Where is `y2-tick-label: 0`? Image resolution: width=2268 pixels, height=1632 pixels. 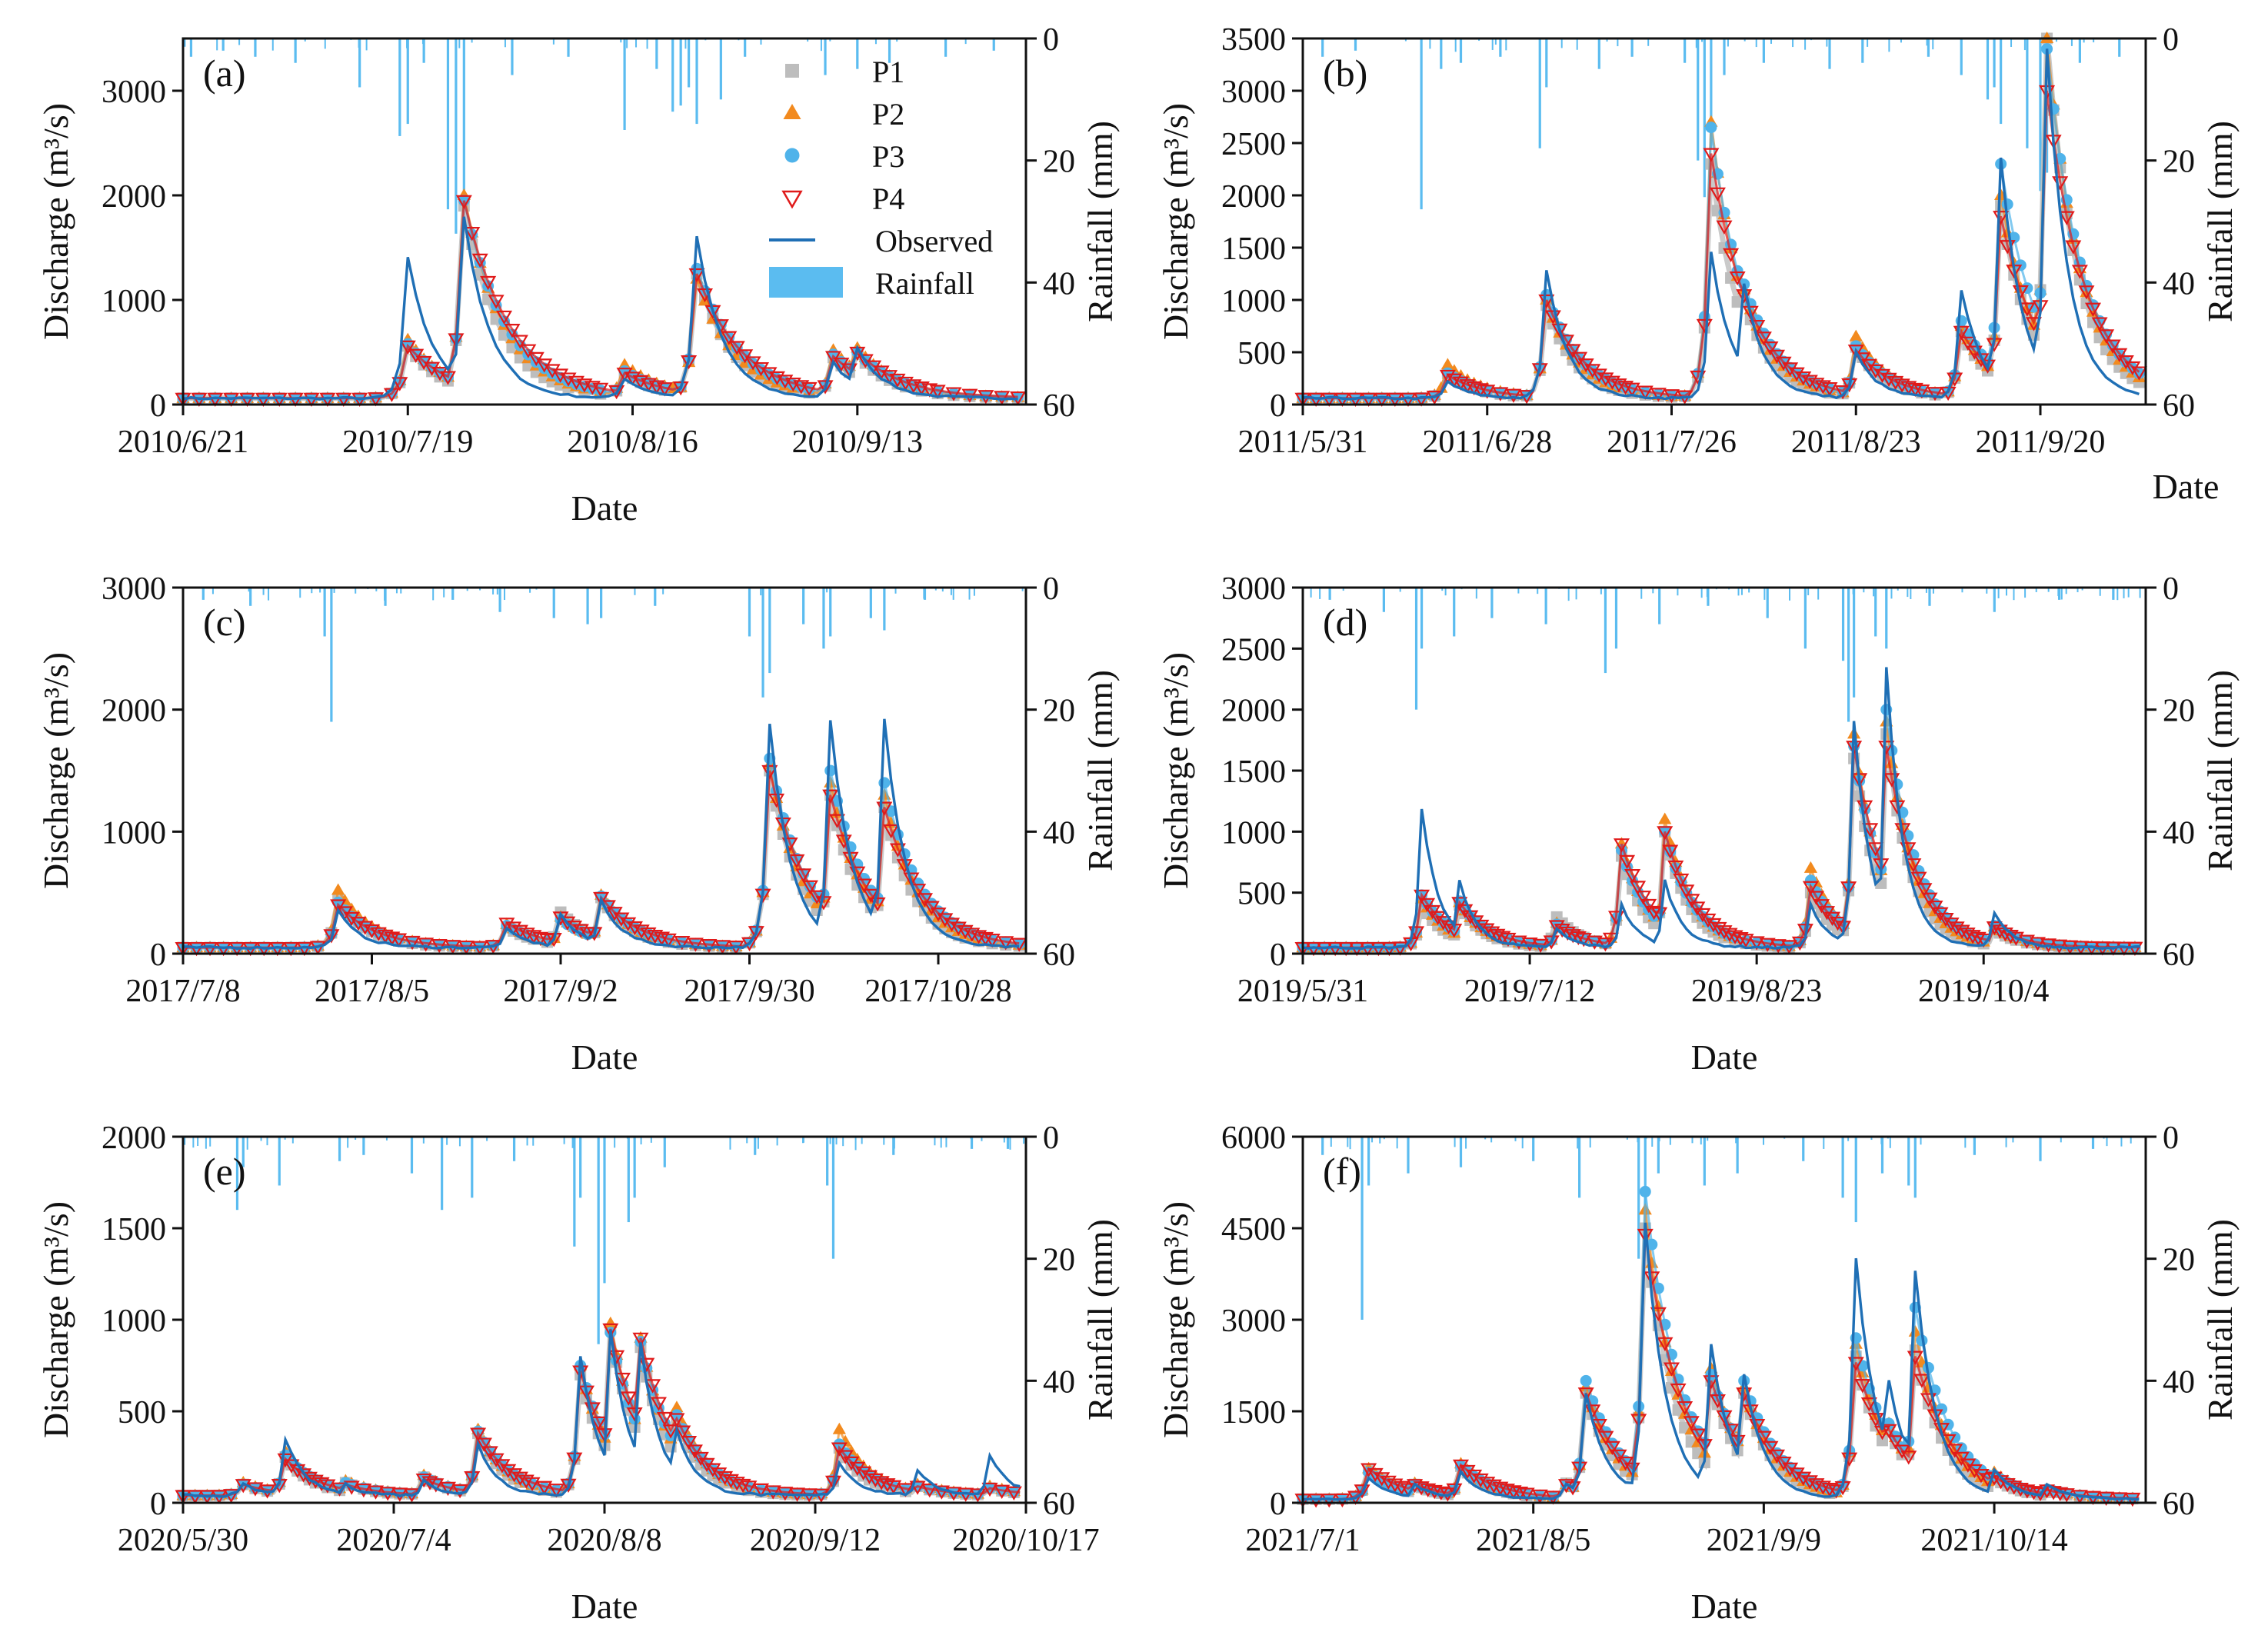
y2-tick-label: 0 is located at coordinates (1051, 589).